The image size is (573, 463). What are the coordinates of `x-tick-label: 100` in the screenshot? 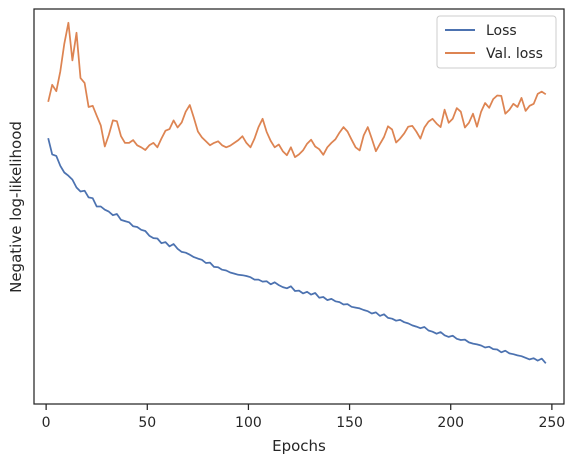 It's located at (248, 423).